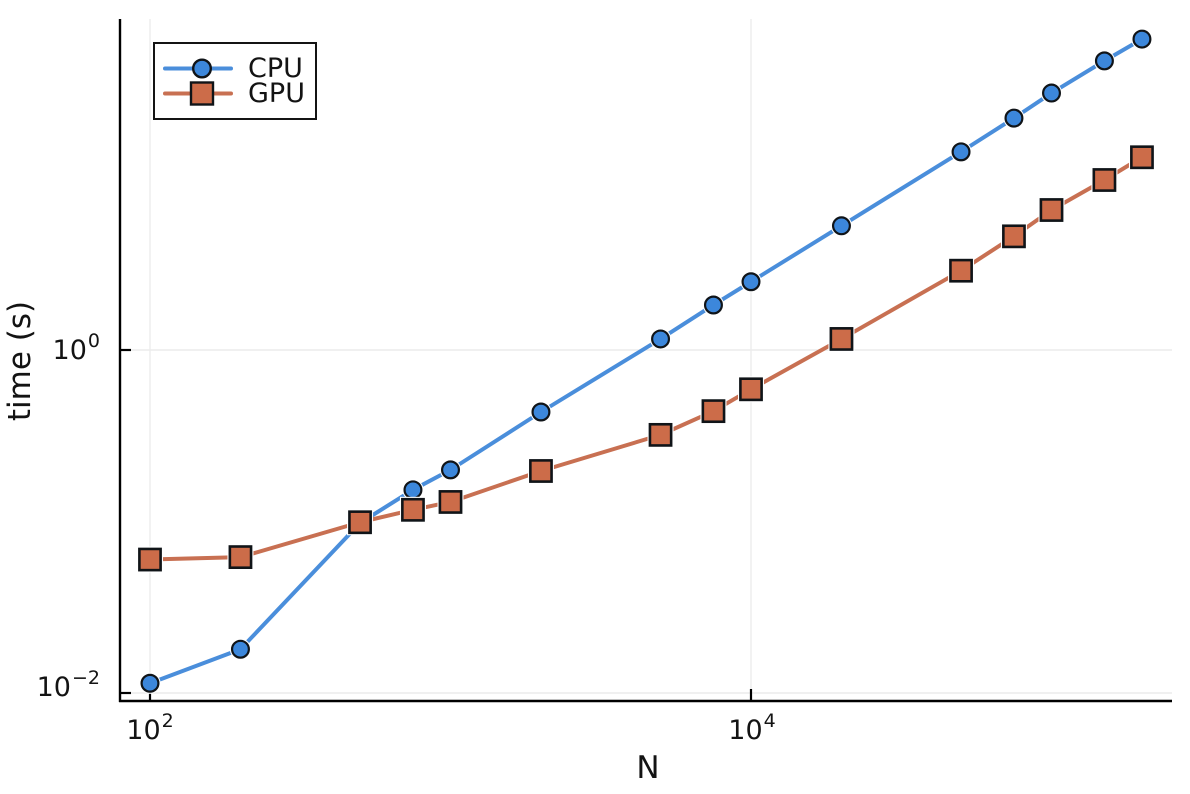  What do you see at coordinates (752, 728) in the screenshot?
I see `x-tick-label-1e4: 10⁴` at bounding box center [752, 728].